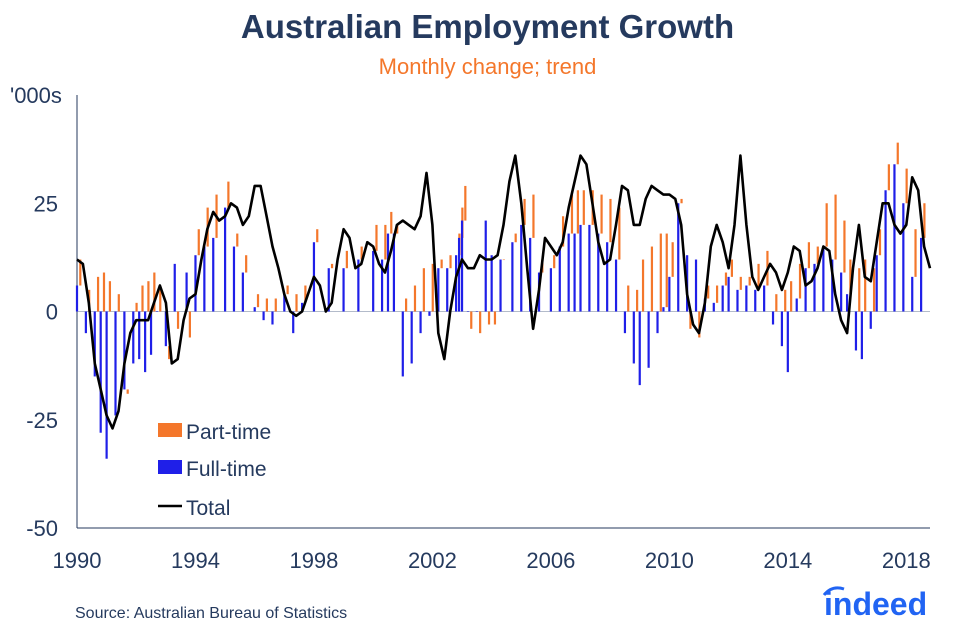  What do you see at coordinates (787, 560) in the screenshot?
I see `x-tick-label: 2014` at bounding box center [787, 560].